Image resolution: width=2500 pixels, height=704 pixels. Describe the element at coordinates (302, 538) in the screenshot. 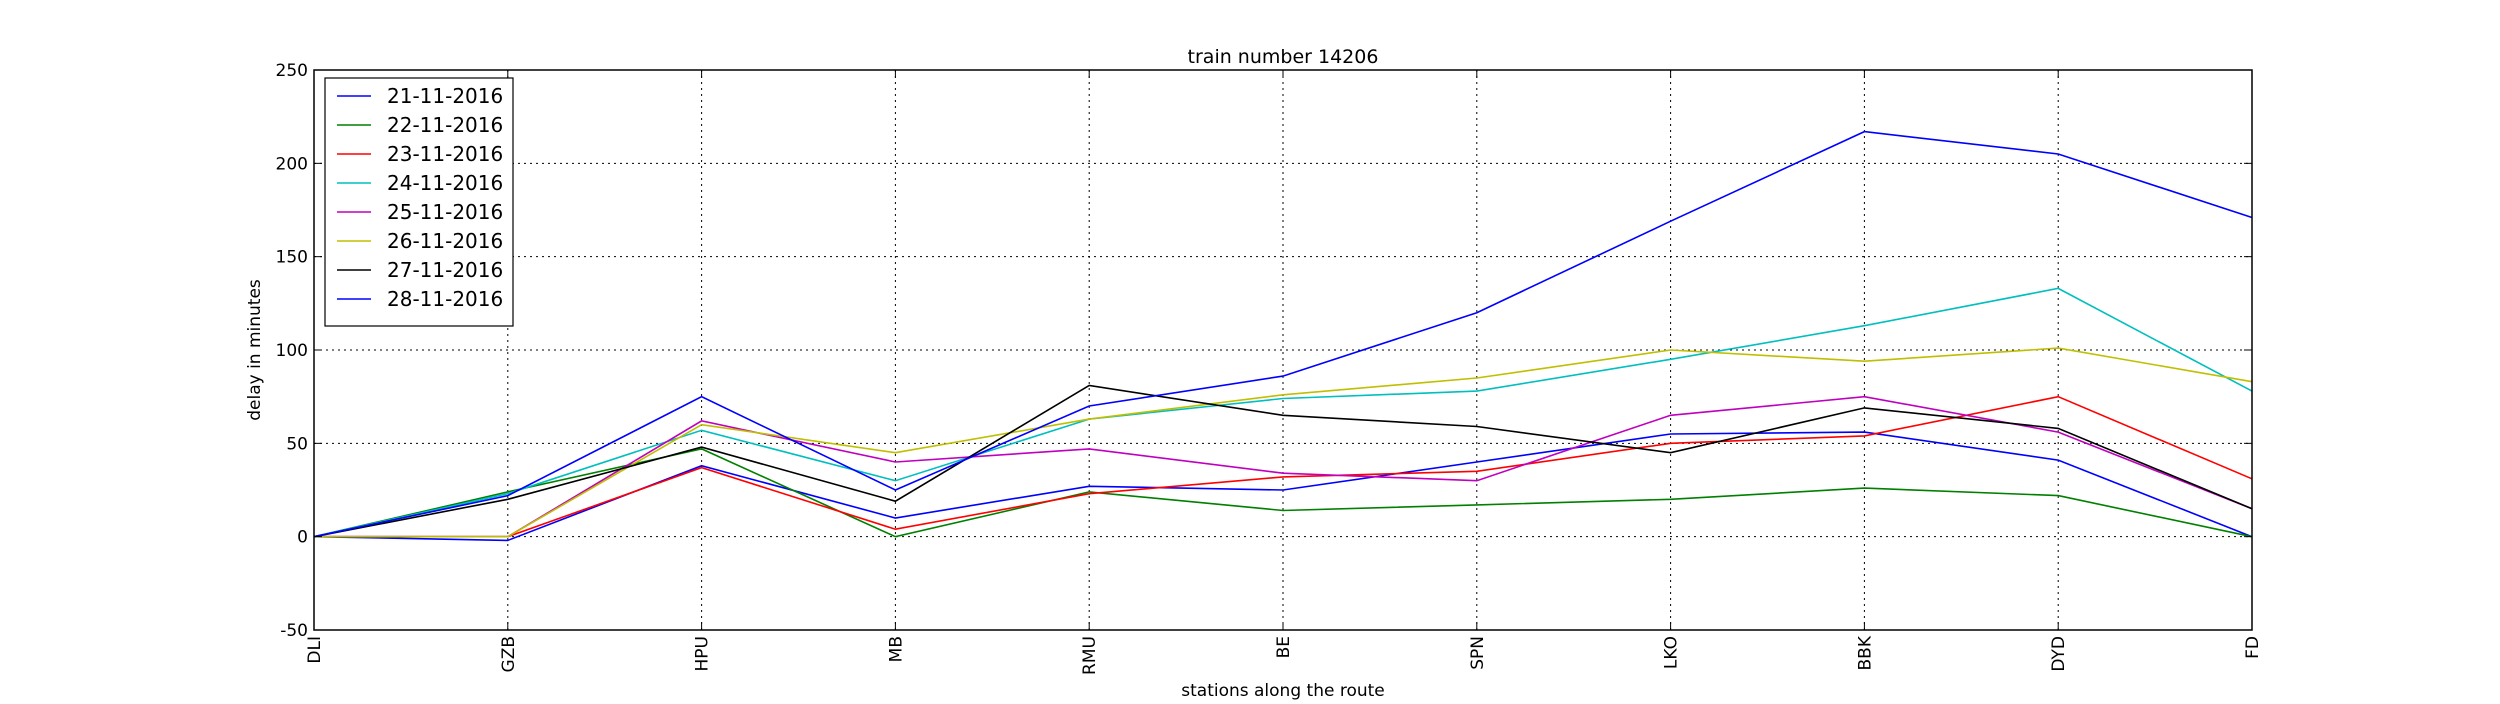

I see `y-tick-label: 0` at that location.